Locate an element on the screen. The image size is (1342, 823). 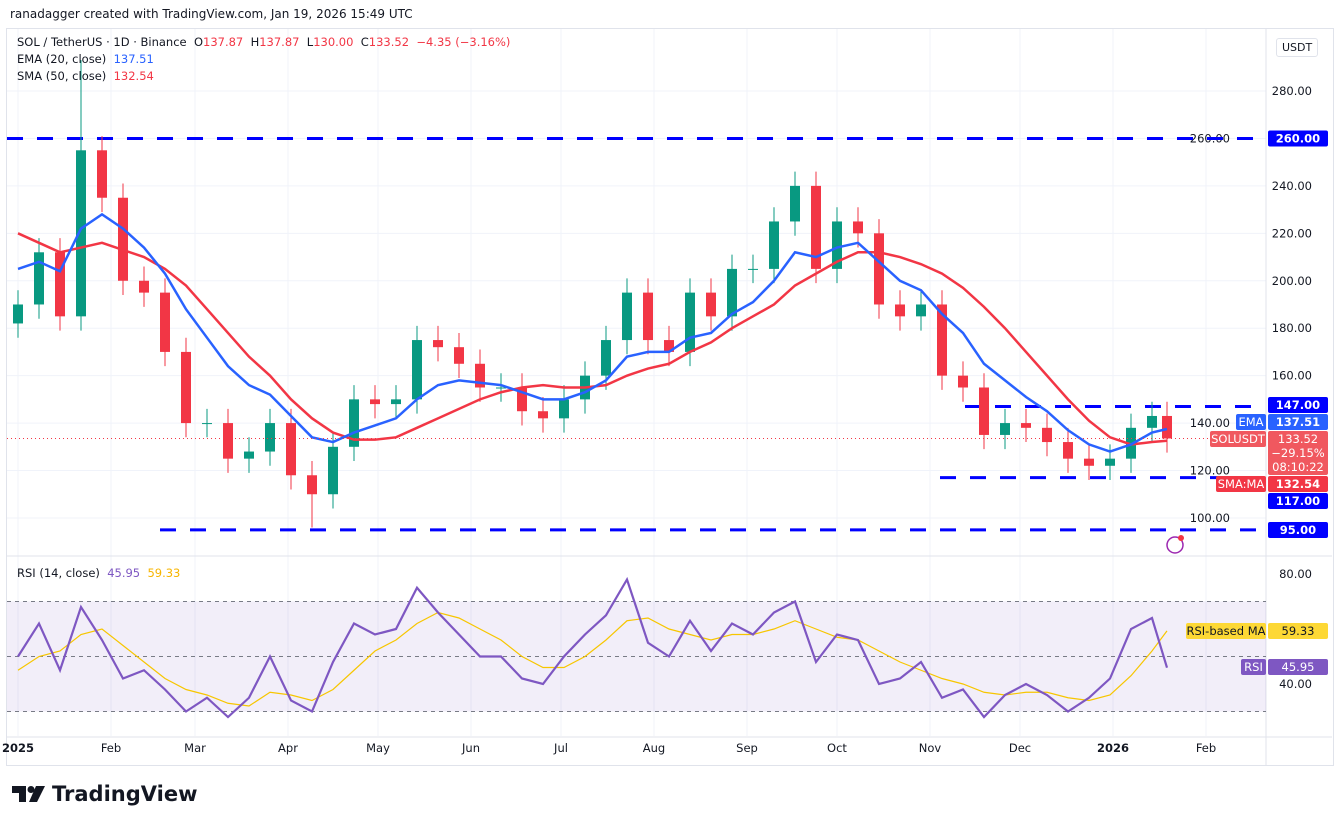
logo-text: TradingView is located at coordinates (125, 794).